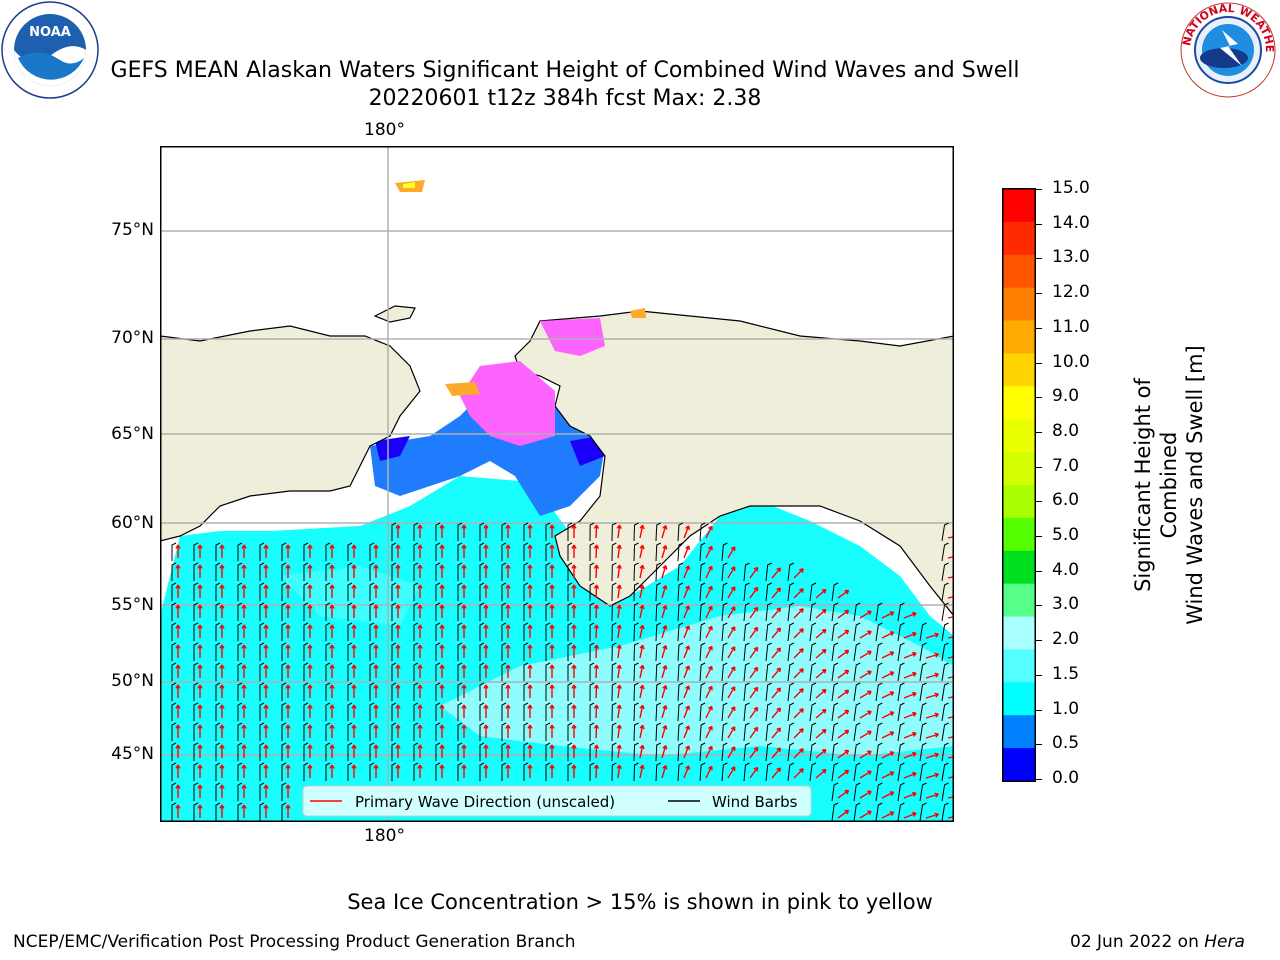 This screenshot has width=1280, height=960. Describe the element at coordinates (490, 451) in the screenshot. I see `shelf-deep-shallow` at that location.